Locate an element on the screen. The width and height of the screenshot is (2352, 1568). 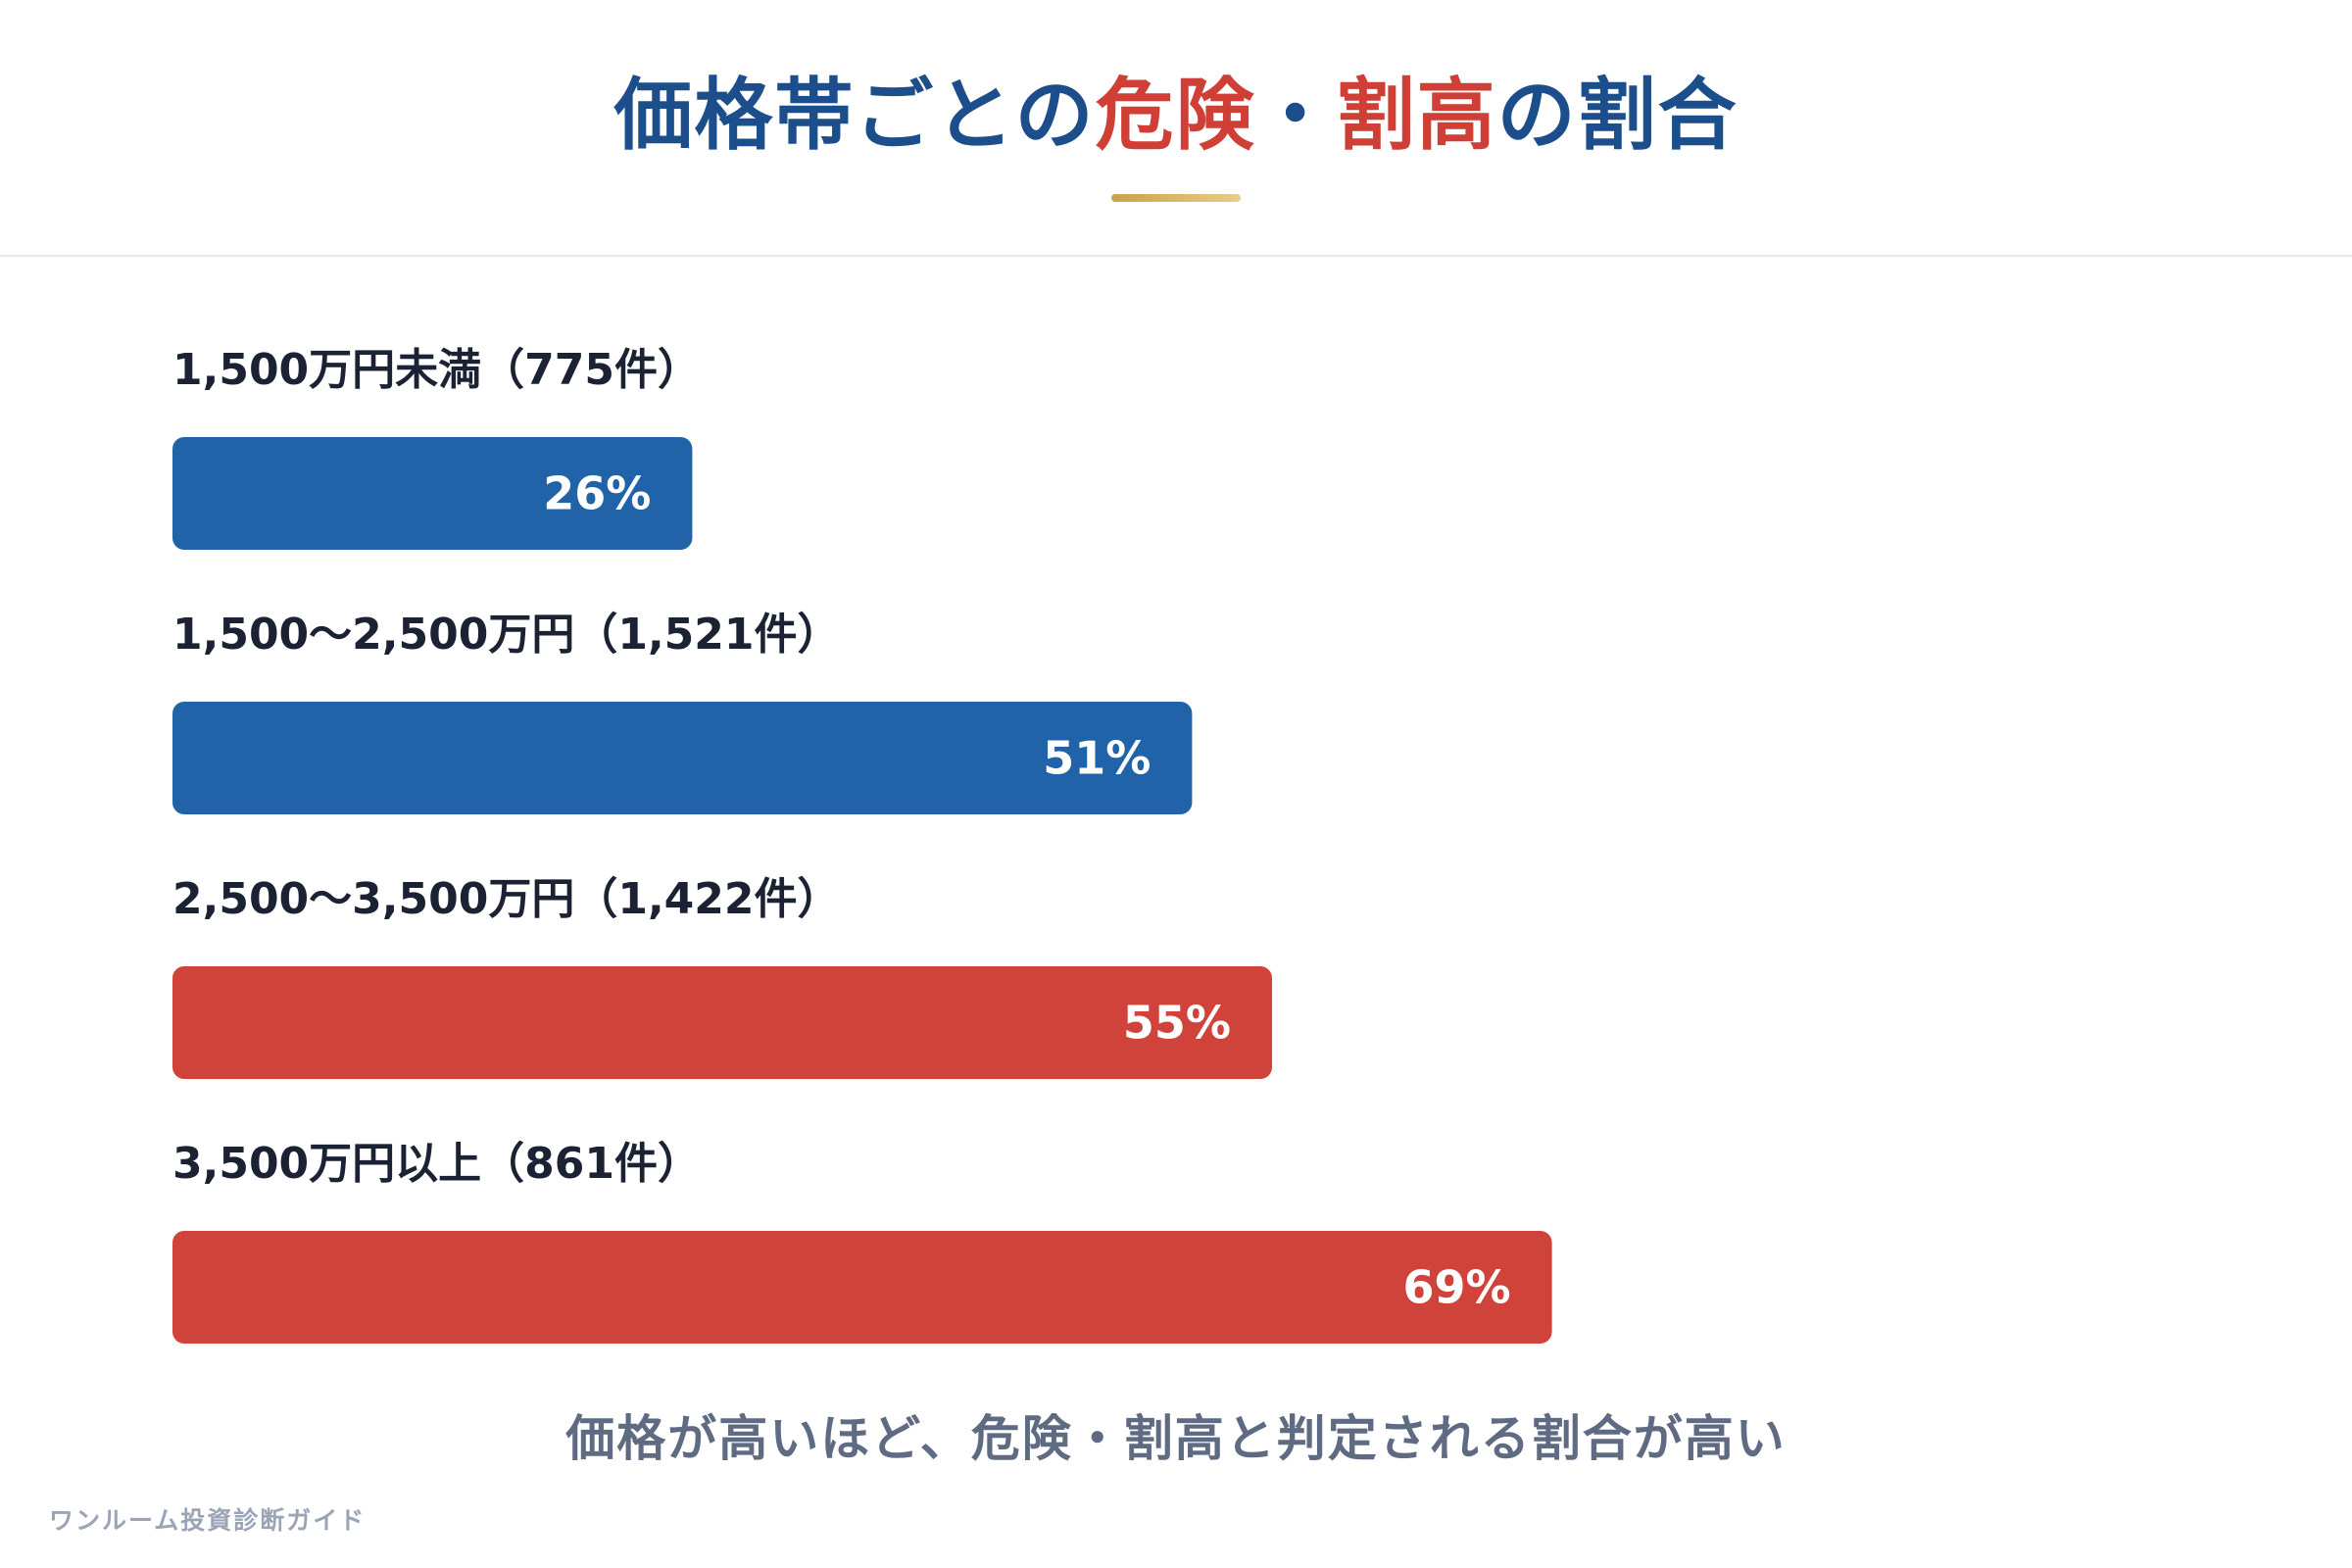
category-label: 3,500万円以上（861件） is located at coordinates (436, 1164).